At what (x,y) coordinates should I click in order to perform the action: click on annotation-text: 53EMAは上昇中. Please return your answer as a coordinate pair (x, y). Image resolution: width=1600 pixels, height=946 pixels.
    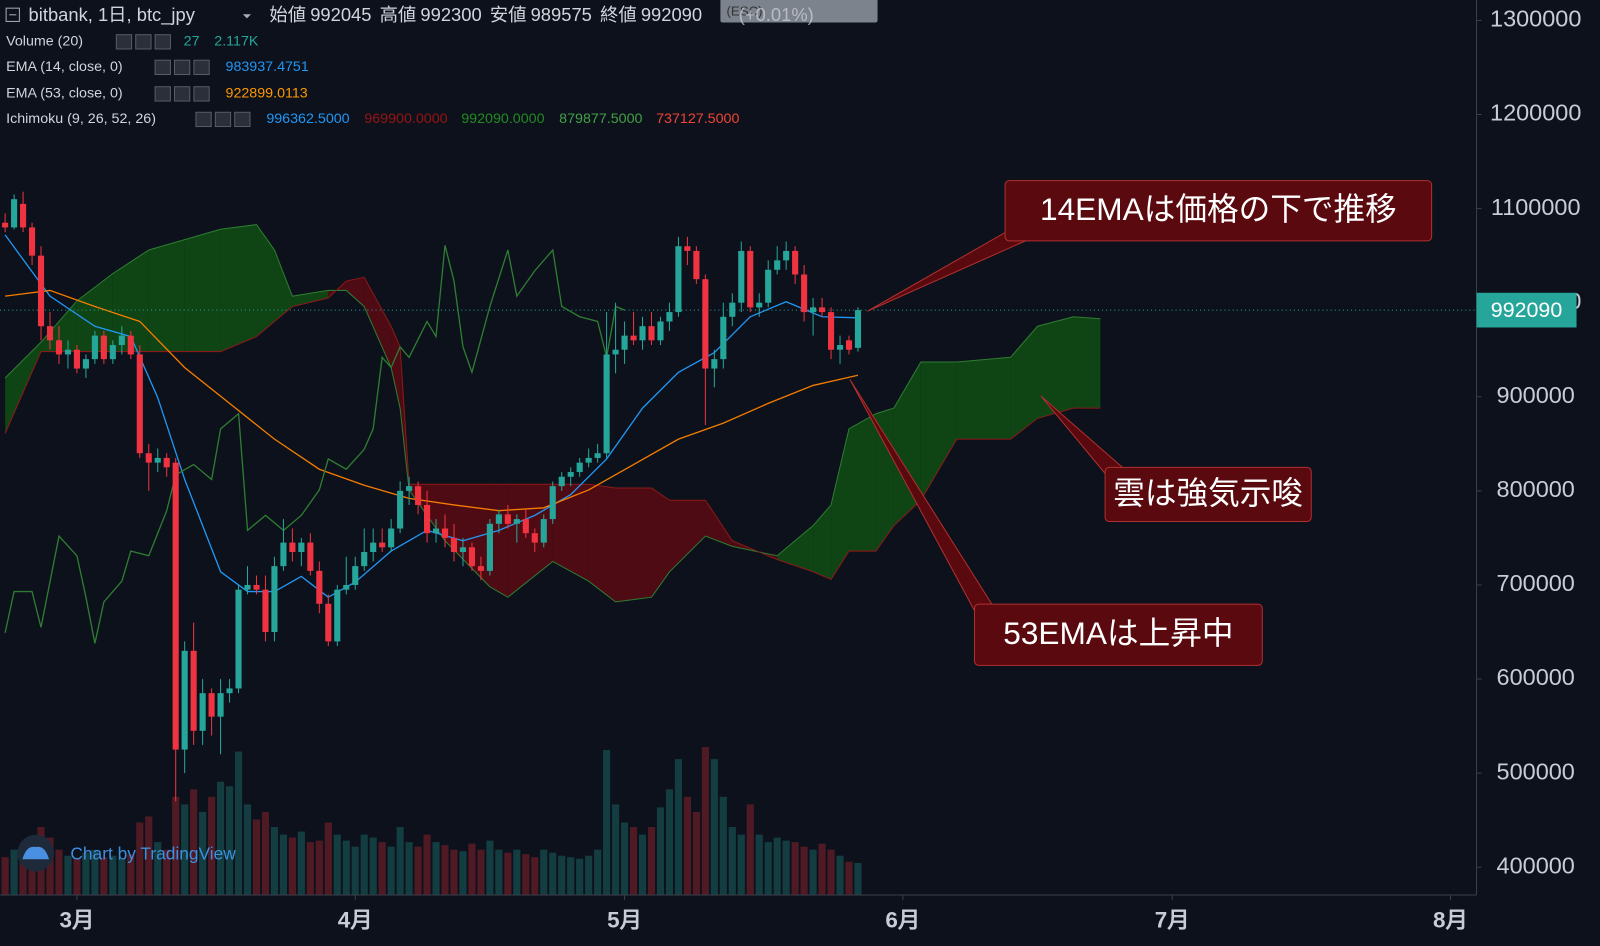
    Looking at the image, I should click on (1118, 633).